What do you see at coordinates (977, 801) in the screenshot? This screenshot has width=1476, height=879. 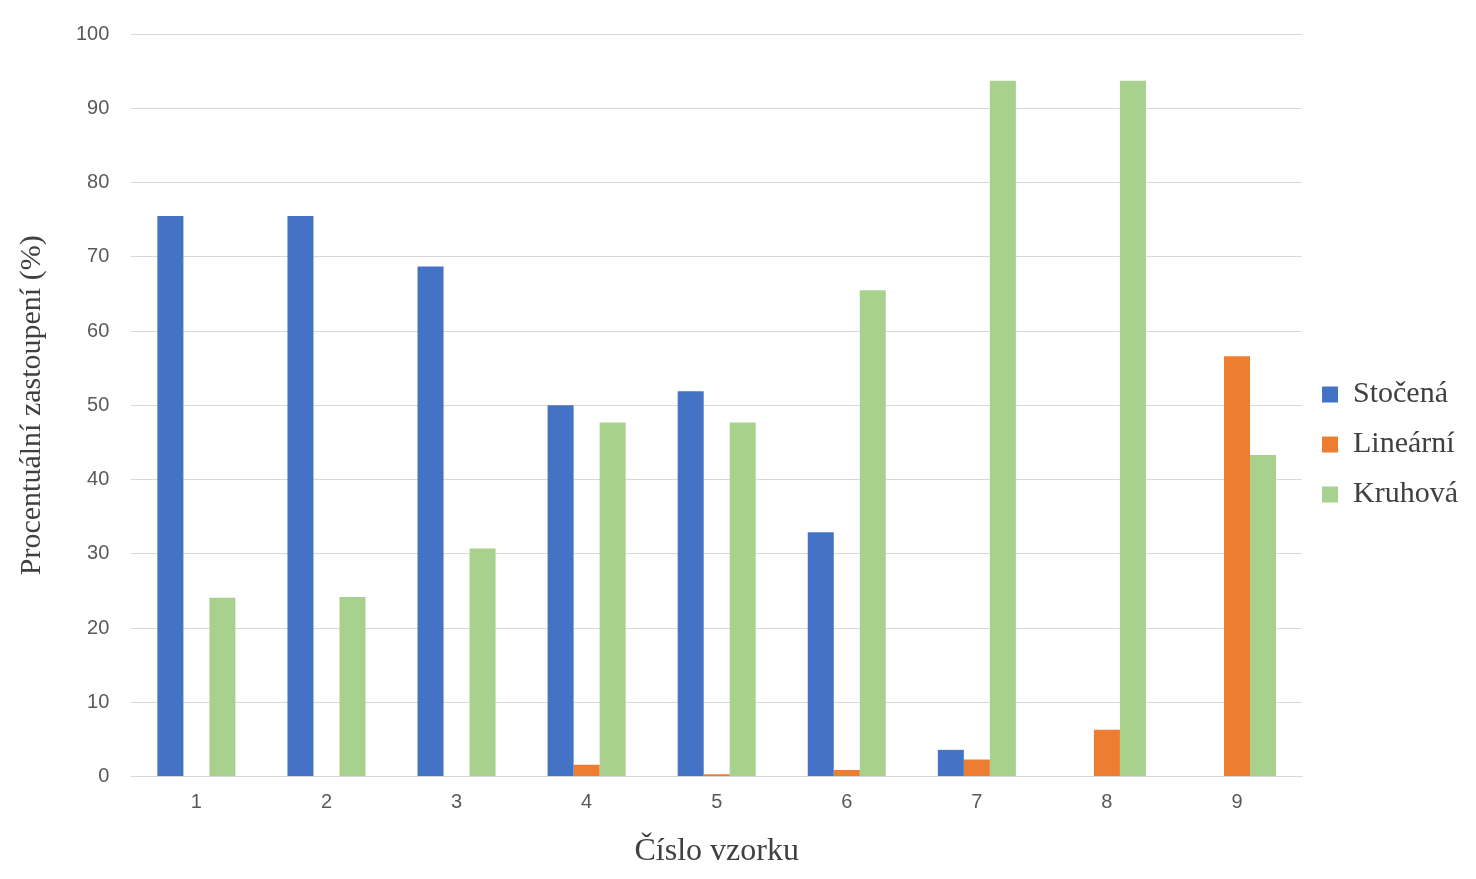 I see `x-tick-label: 7` at bounding box center [977, 801].